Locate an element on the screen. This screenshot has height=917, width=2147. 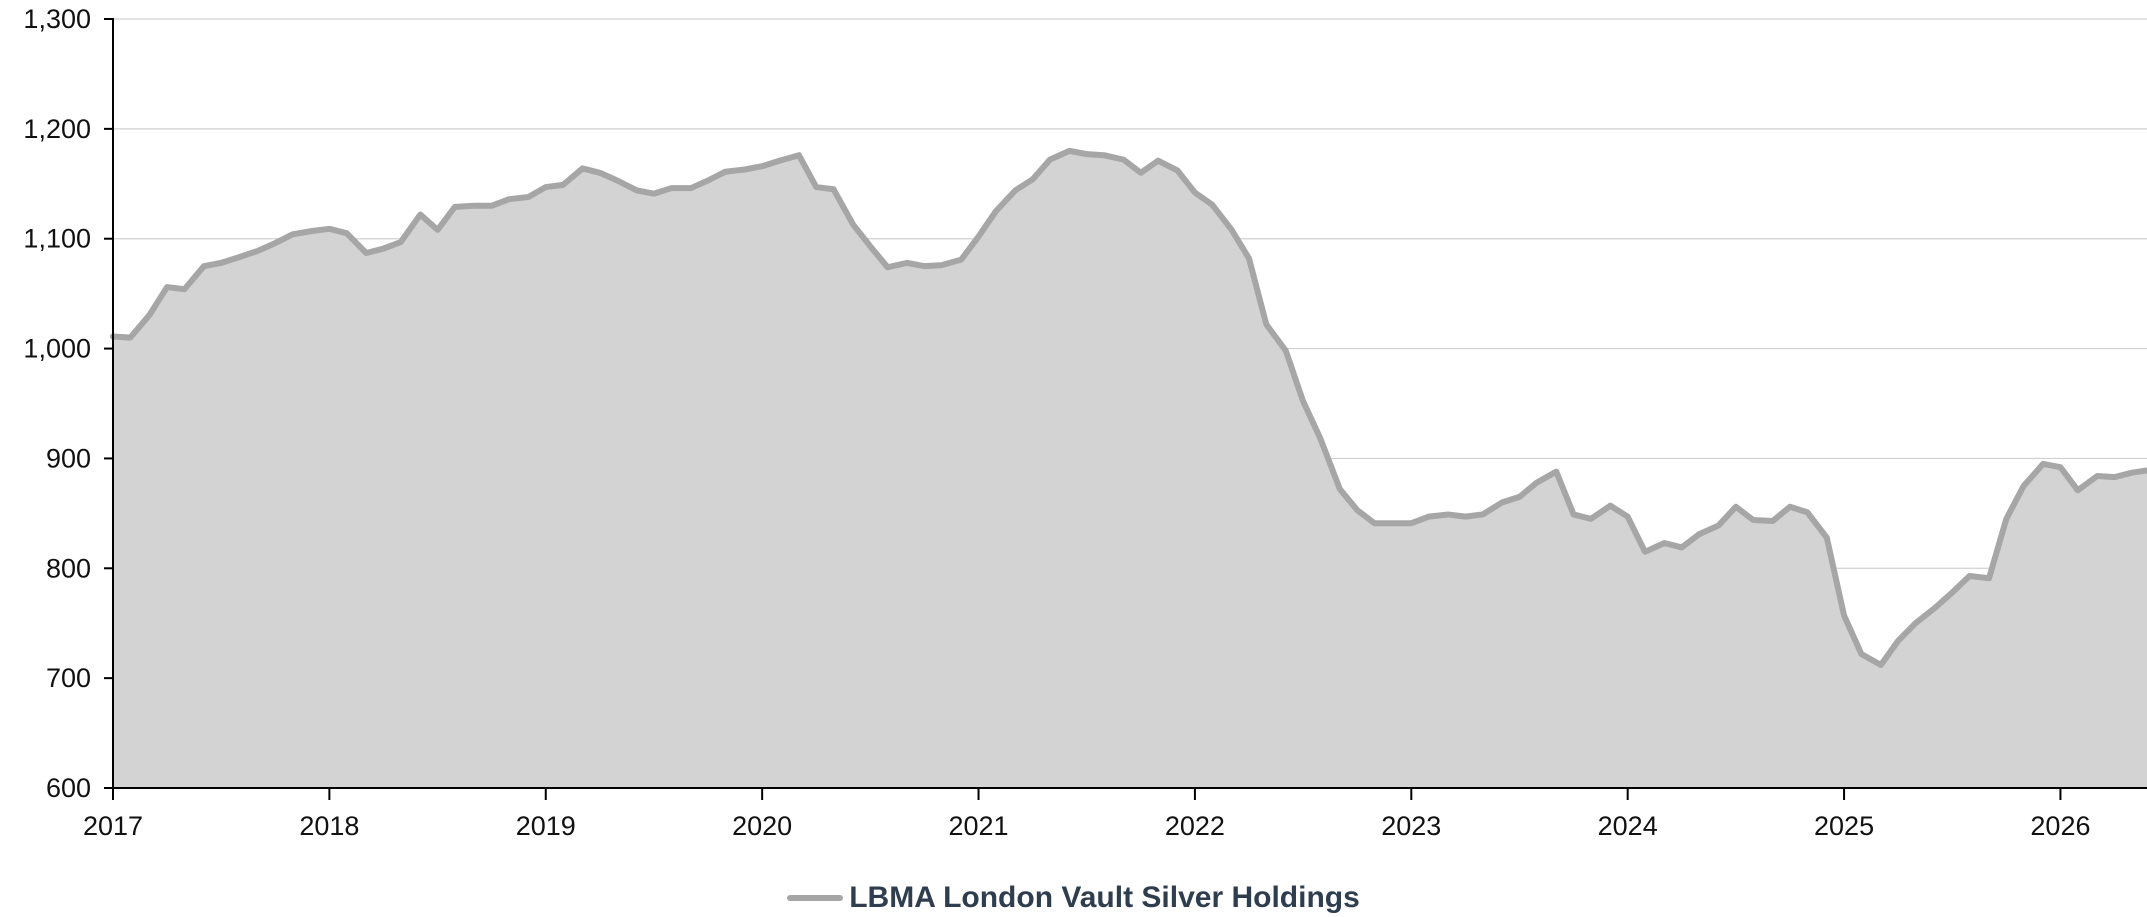
y-tick-label: 1,000 is located at coordinates (57, 349).